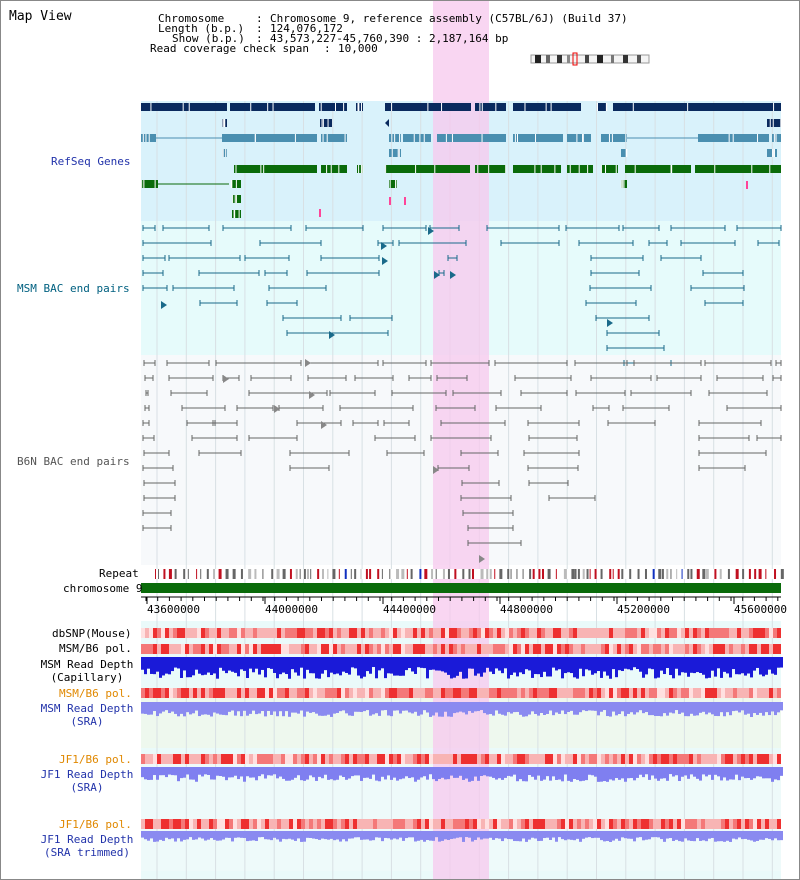 Image resolution: width=800 pixels, height=880 pixels. I want to click on track-label-b6n-bac: B6N BAC end pairs, so click(73, 461).